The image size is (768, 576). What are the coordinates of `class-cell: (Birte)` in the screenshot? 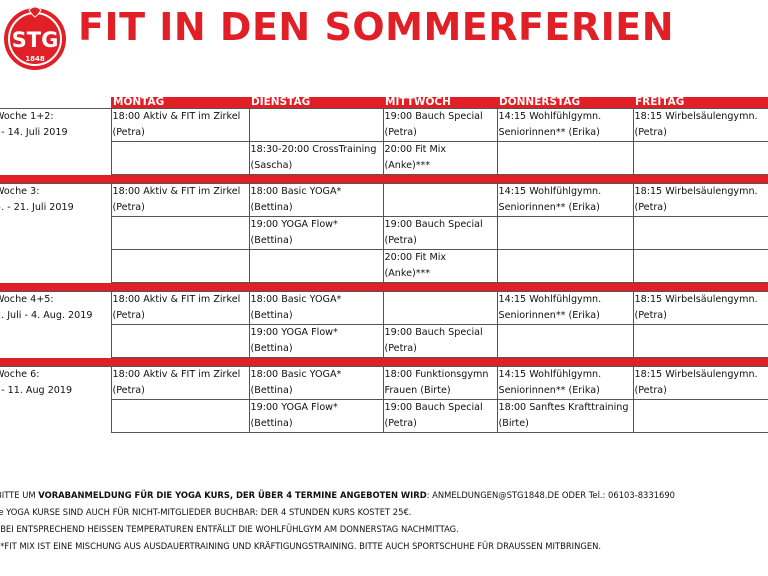 It's located at (564, 424).